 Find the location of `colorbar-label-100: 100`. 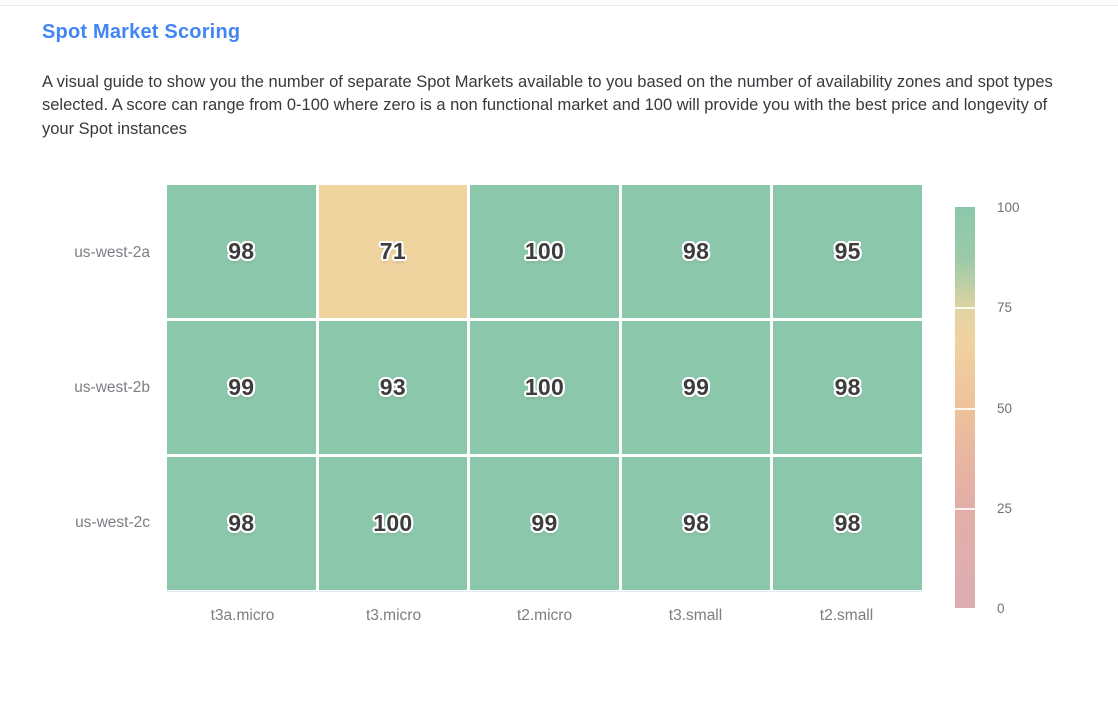

colorbar-label-100: 100 is located at coordinates (1008, 207).